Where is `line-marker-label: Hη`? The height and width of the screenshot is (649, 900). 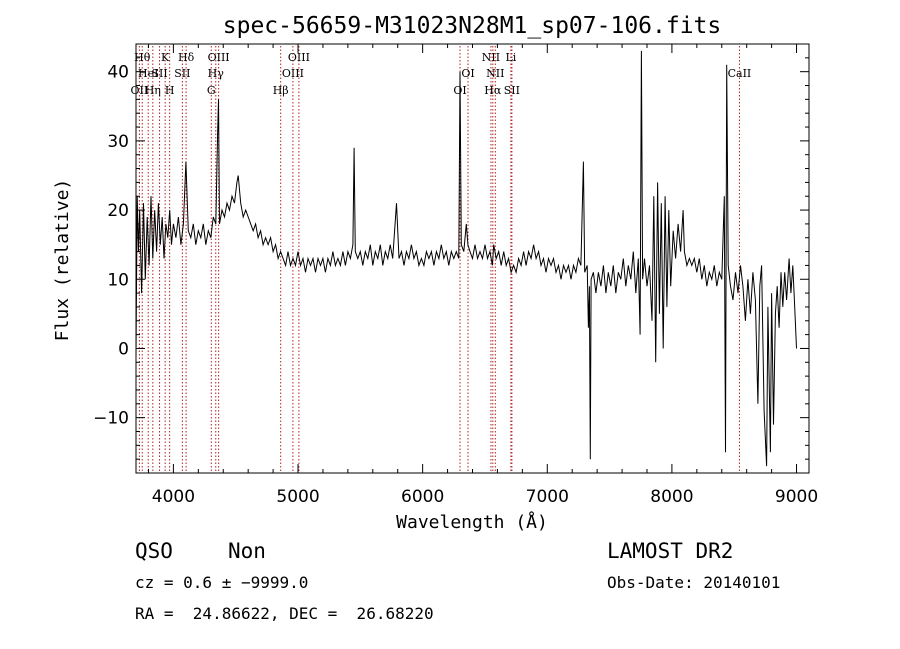 line-marker-label: Hη is located at coordinates (153, 90).